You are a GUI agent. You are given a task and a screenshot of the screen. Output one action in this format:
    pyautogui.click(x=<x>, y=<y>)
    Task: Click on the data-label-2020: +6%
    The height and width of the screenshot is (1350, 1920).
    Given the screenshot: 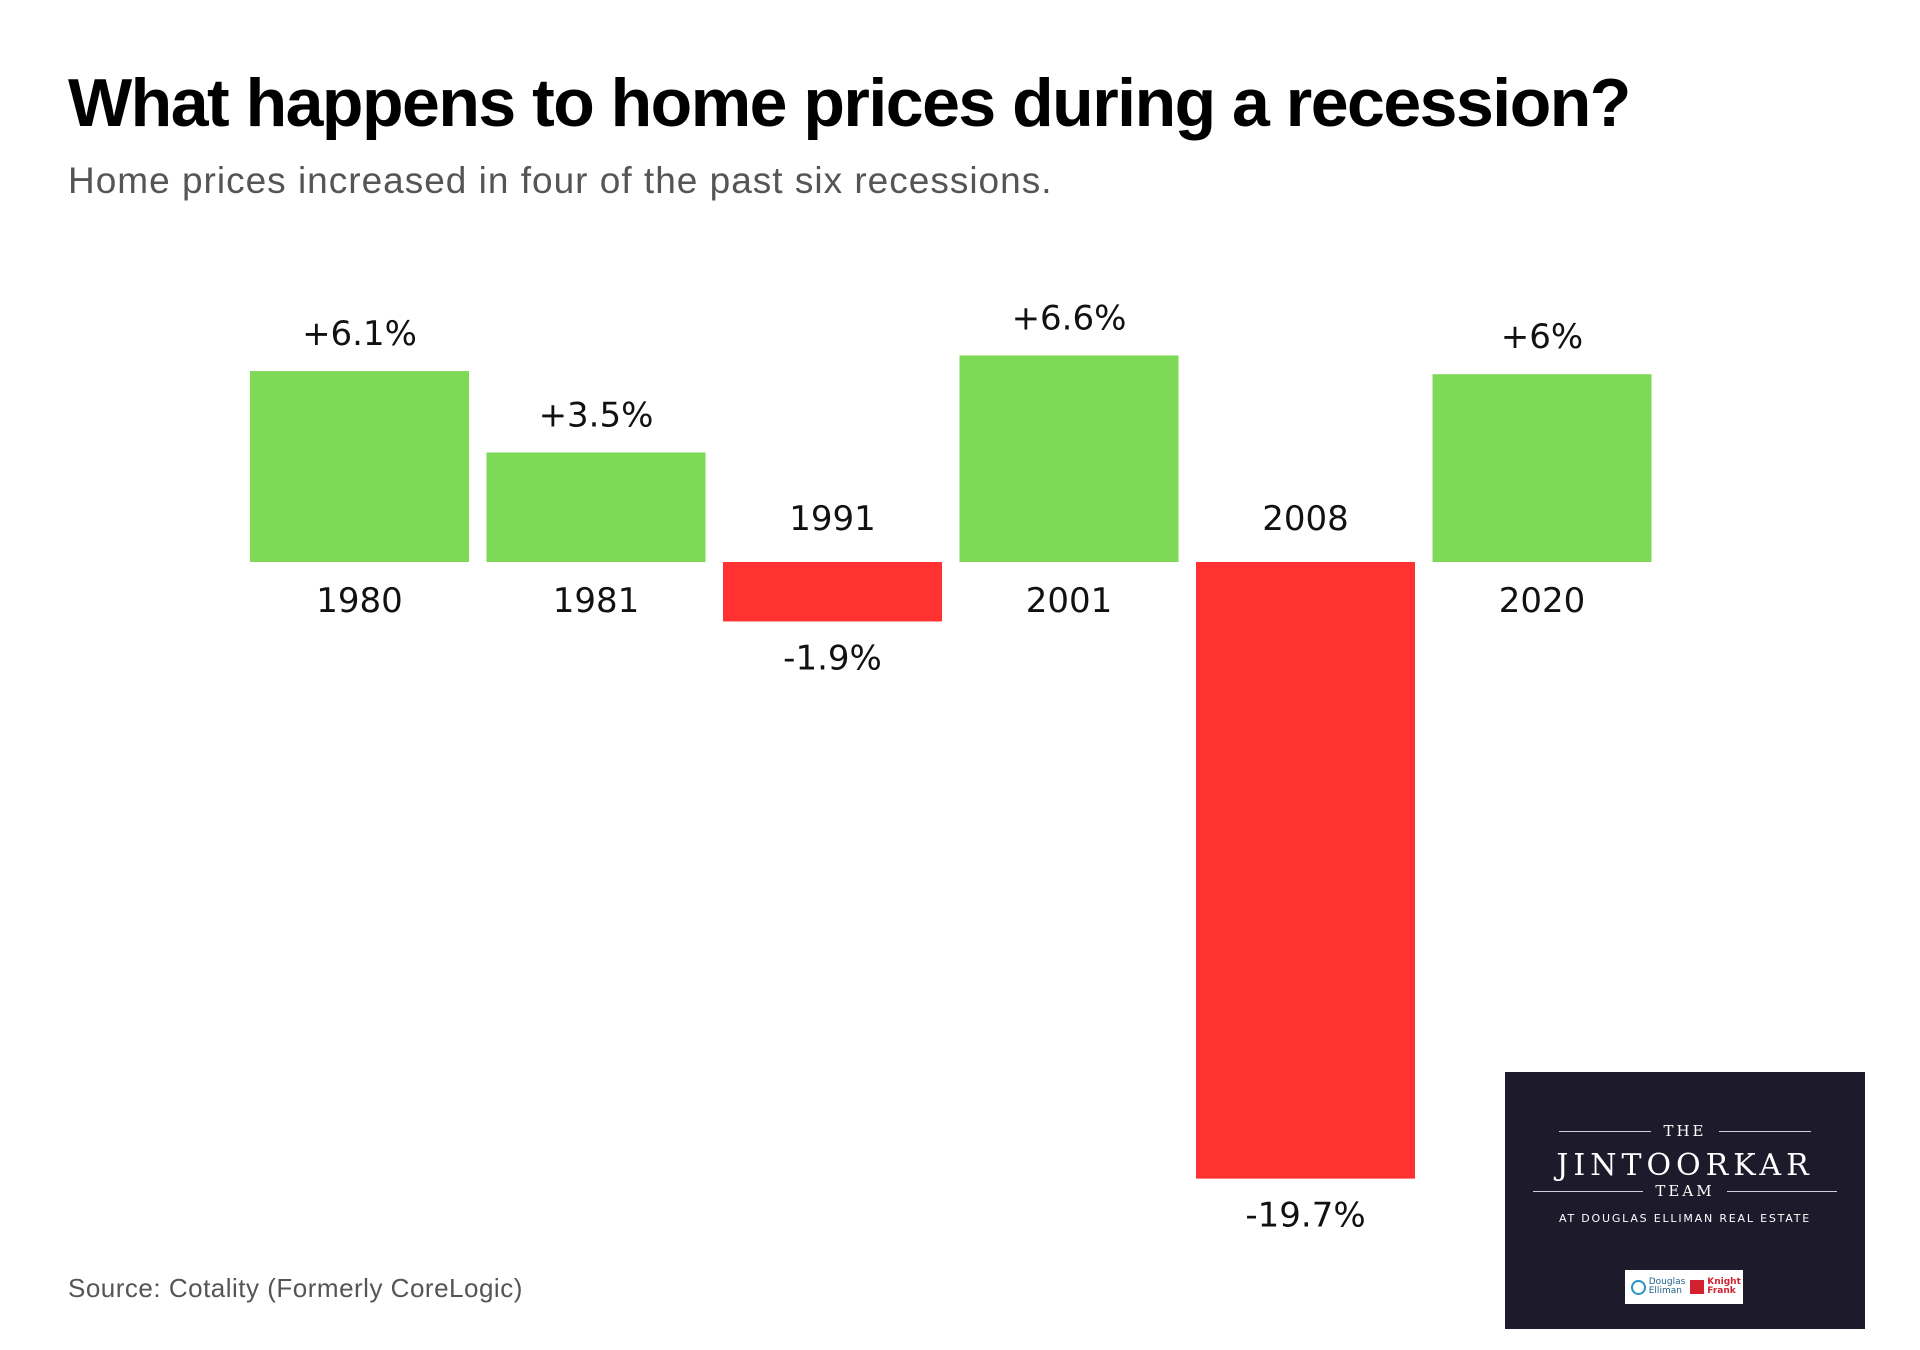 What is the action you would take?
    pyautogui.click(x=1542, y=337)
    